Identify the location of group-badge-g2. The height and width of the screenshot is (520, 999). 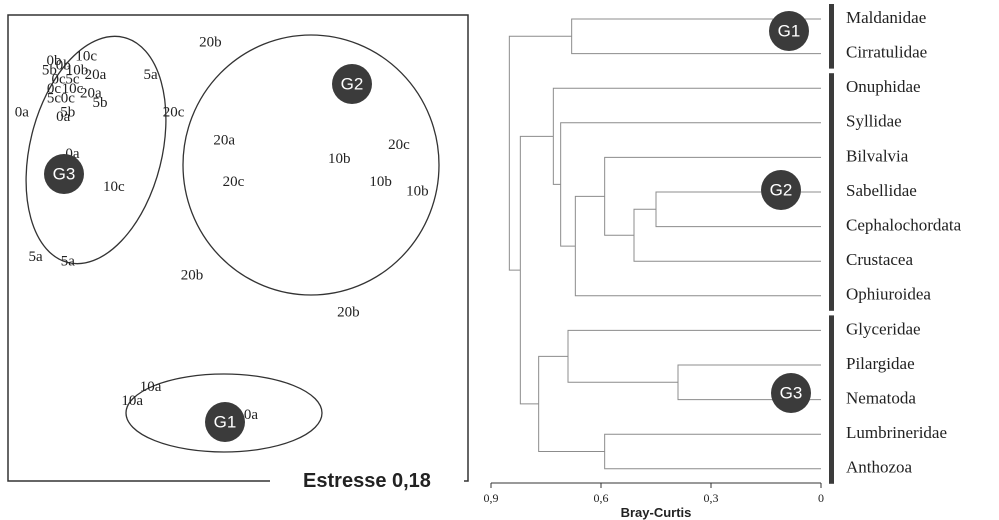
(352, 84).